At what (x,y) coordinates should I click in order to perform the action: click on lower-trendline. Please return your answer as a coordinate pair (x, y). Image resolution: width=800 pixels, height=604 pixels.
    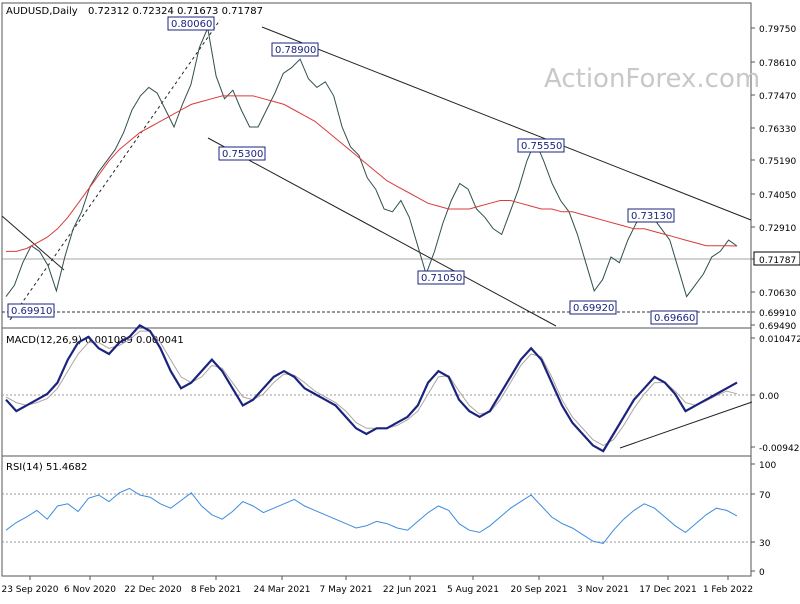
    Looking at the image, I should click on (382, 232).